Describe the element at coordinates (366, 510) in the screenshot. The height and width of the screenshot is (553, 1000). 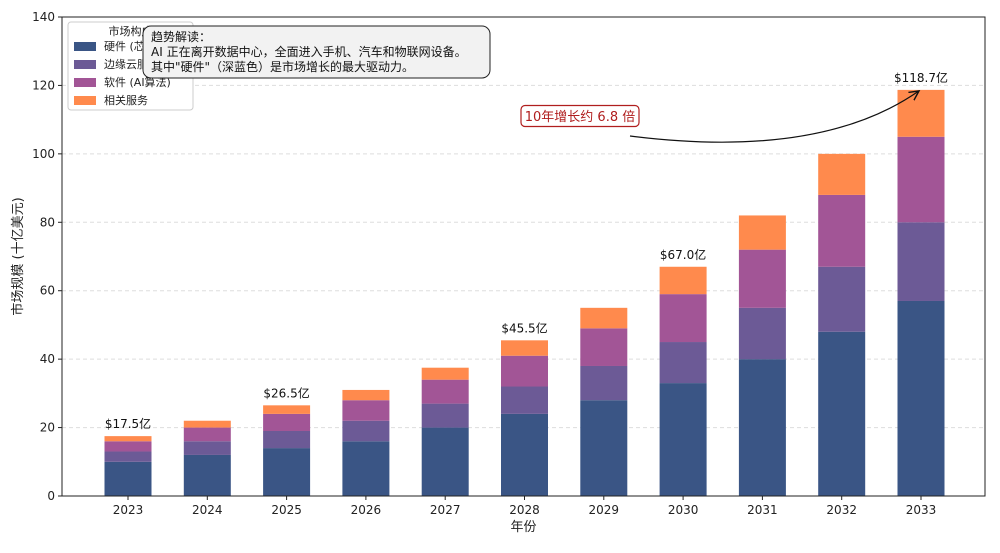
I see `x-tick-label: 2026` at that location.